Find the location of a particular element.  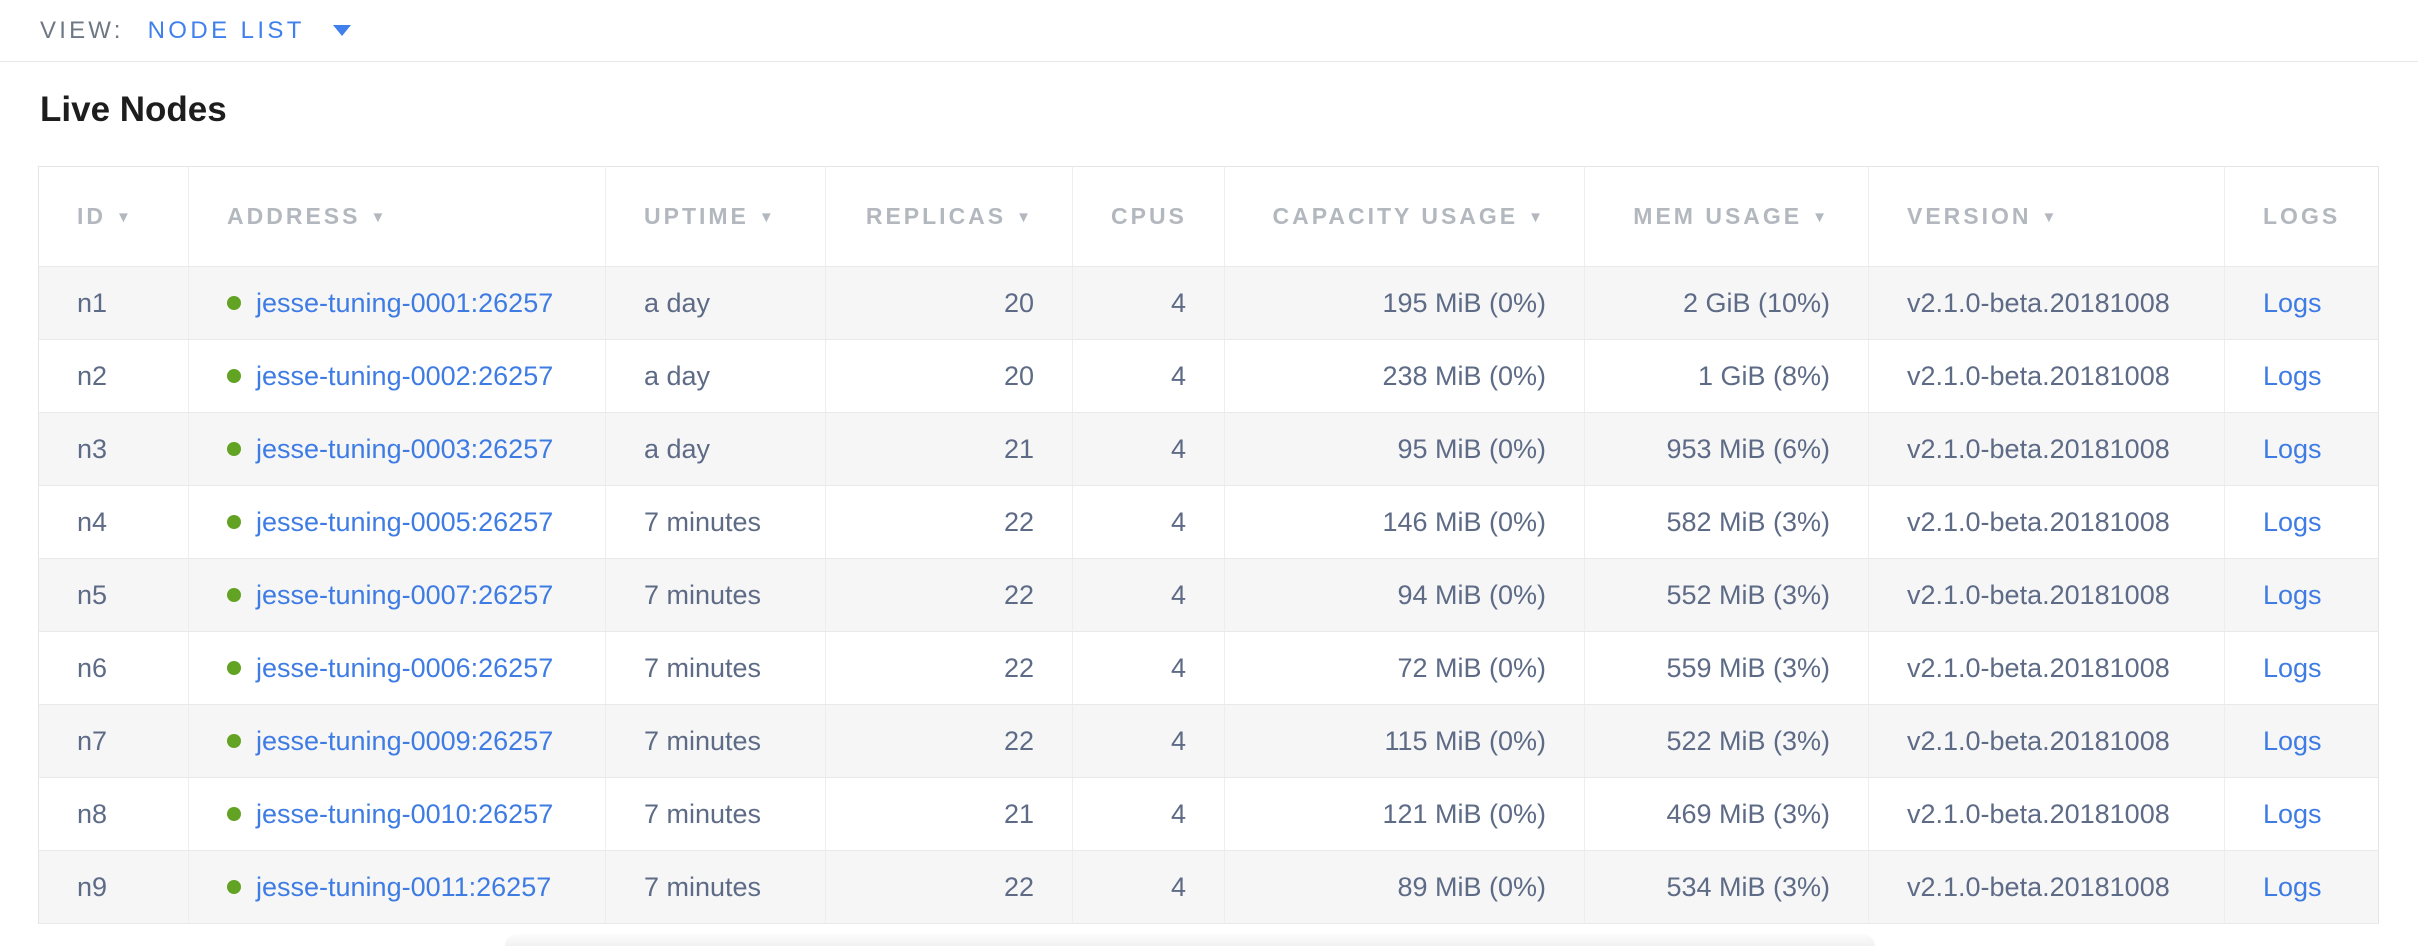

column-header-version: VERSION ▼ is located at coordinates (2046, 216).